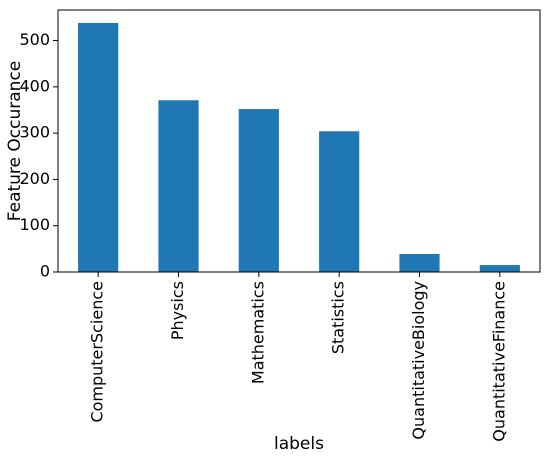  What do you see at coordinates (34, 224) in the screenshot?
I see `y-tick-label: 100` at bounding box center [34, 224].